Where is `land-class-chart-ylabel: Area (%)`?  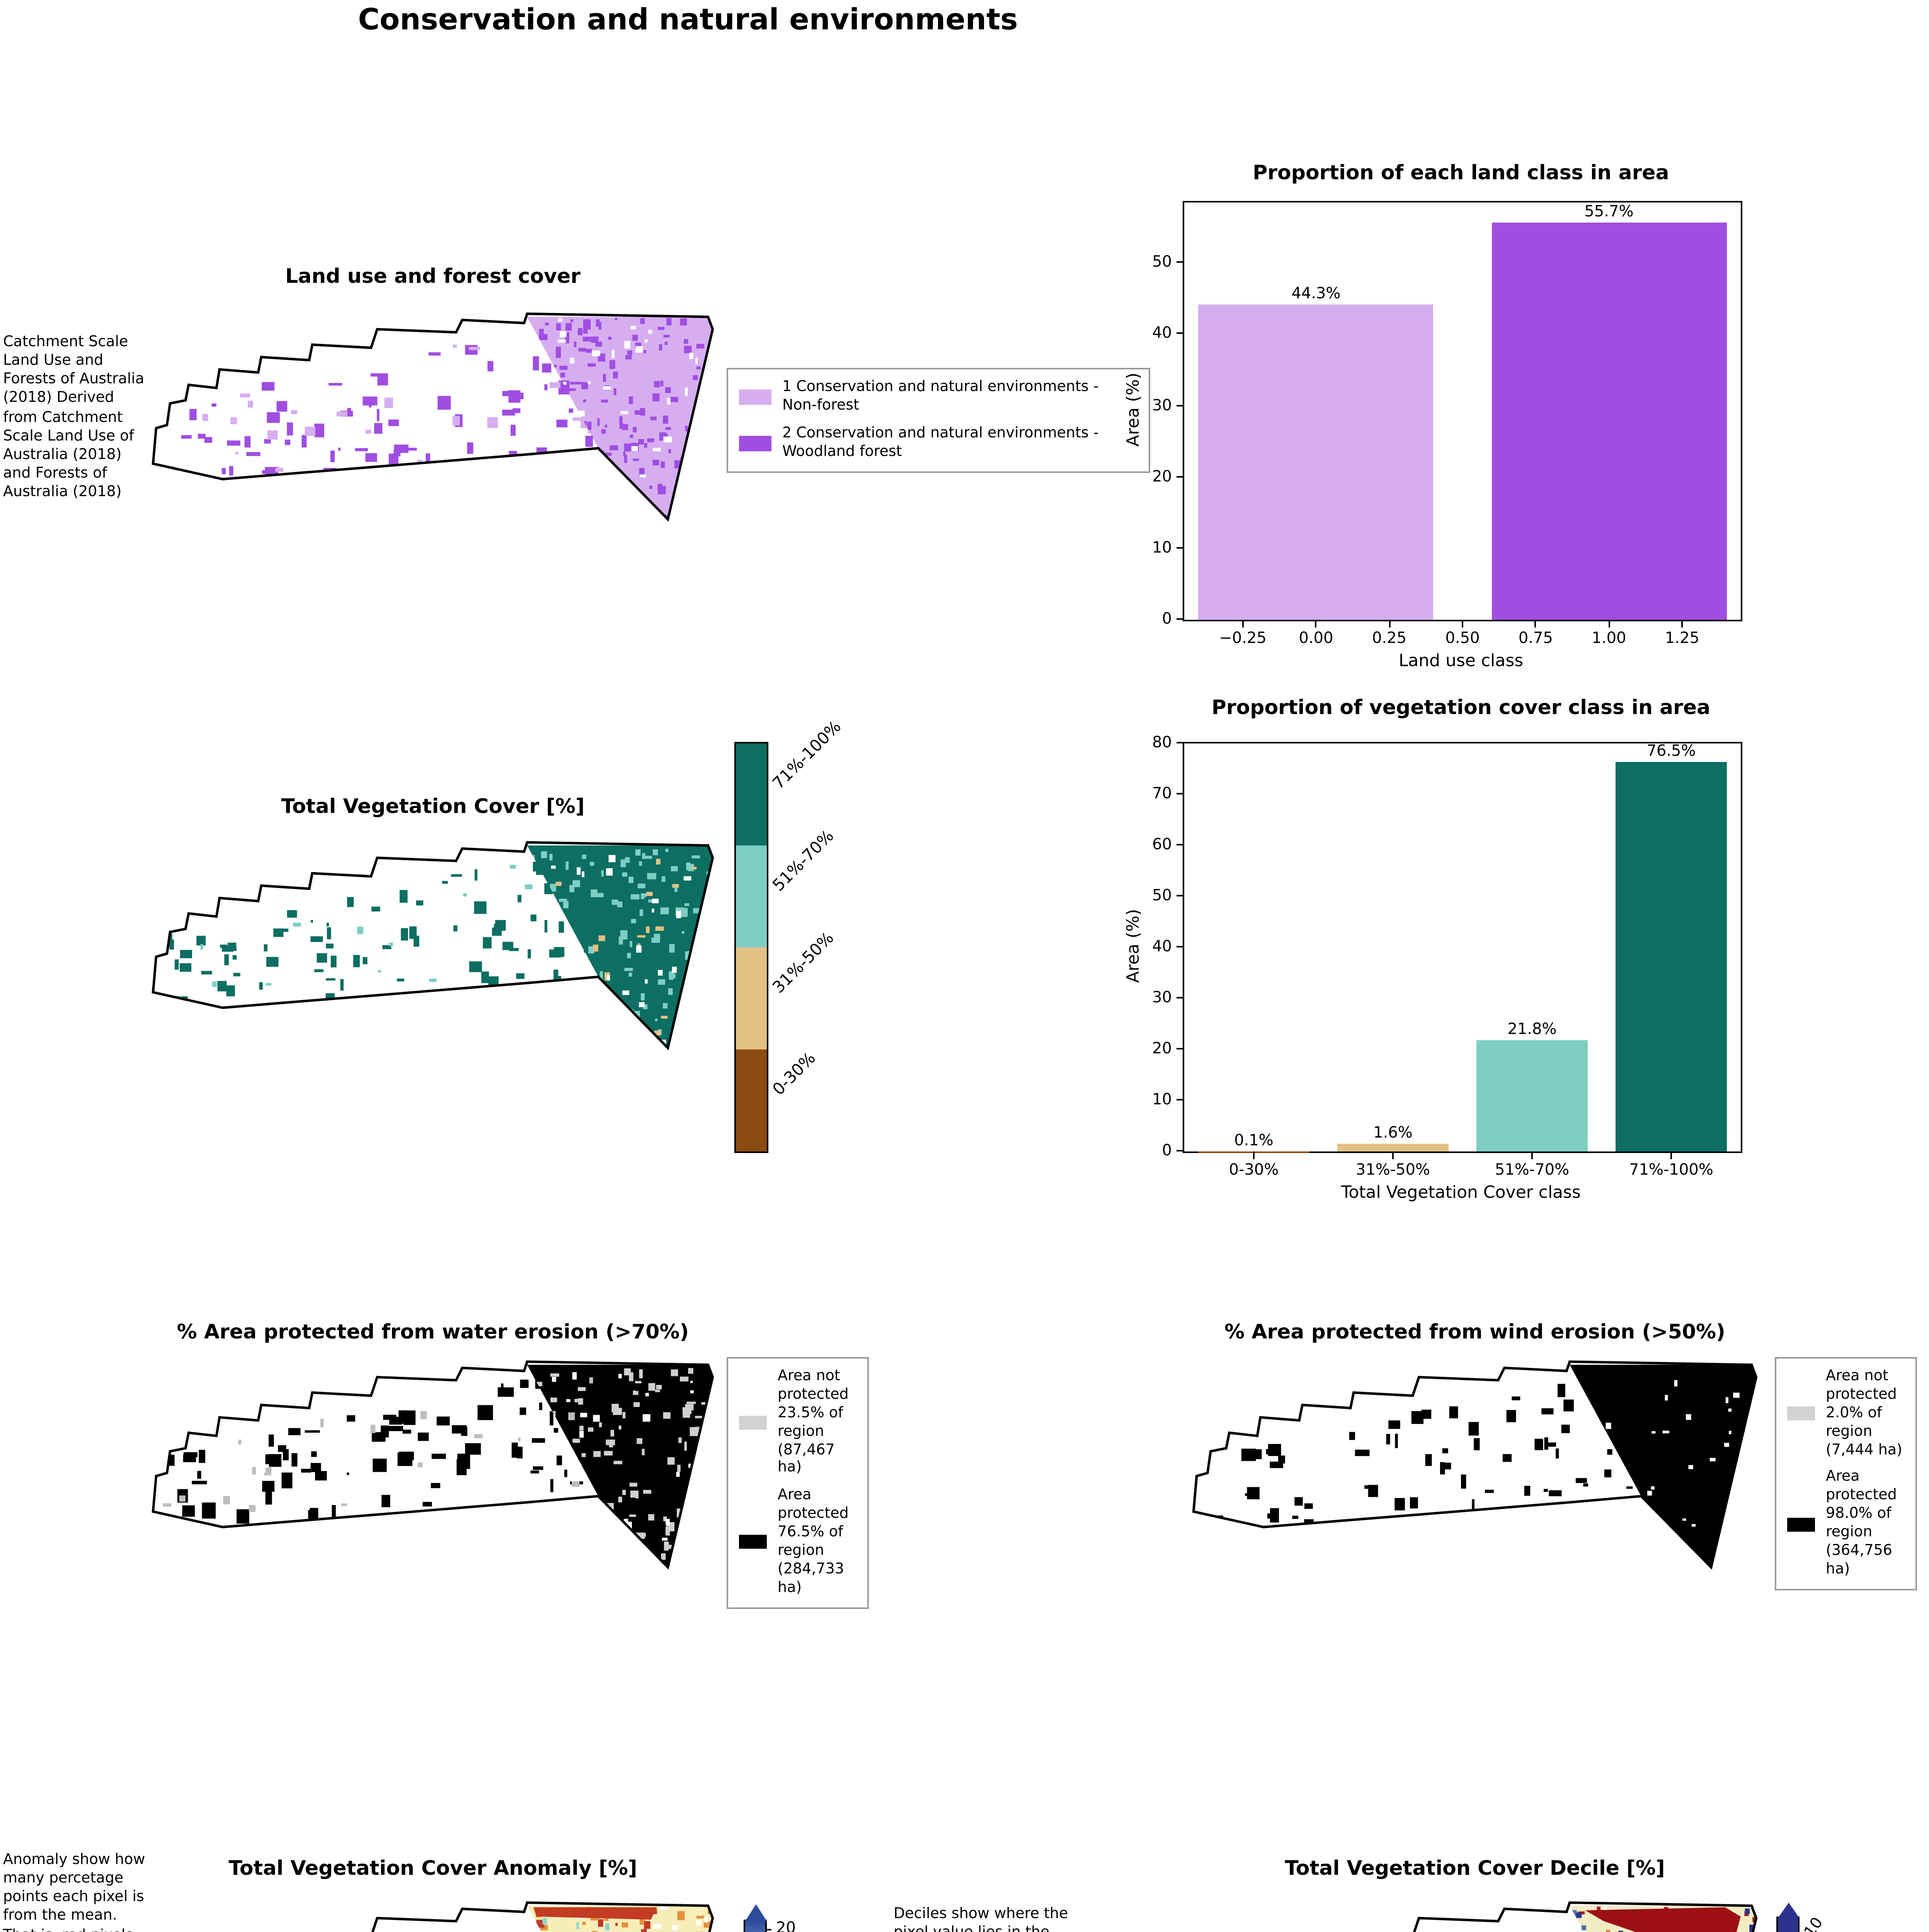 land-class-chart-ylabel: Area (%) is located at coordinates (1133, 410).